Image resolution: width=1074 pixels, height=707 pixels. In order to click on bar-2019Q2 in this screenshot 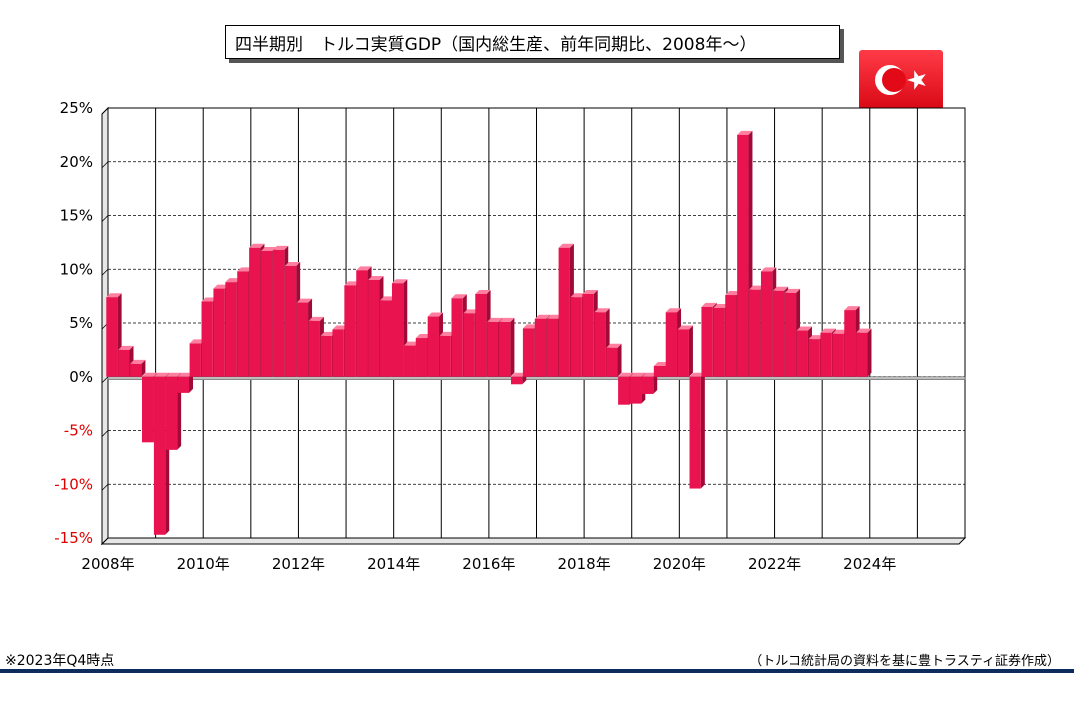, I will do `click(649, 383)`.